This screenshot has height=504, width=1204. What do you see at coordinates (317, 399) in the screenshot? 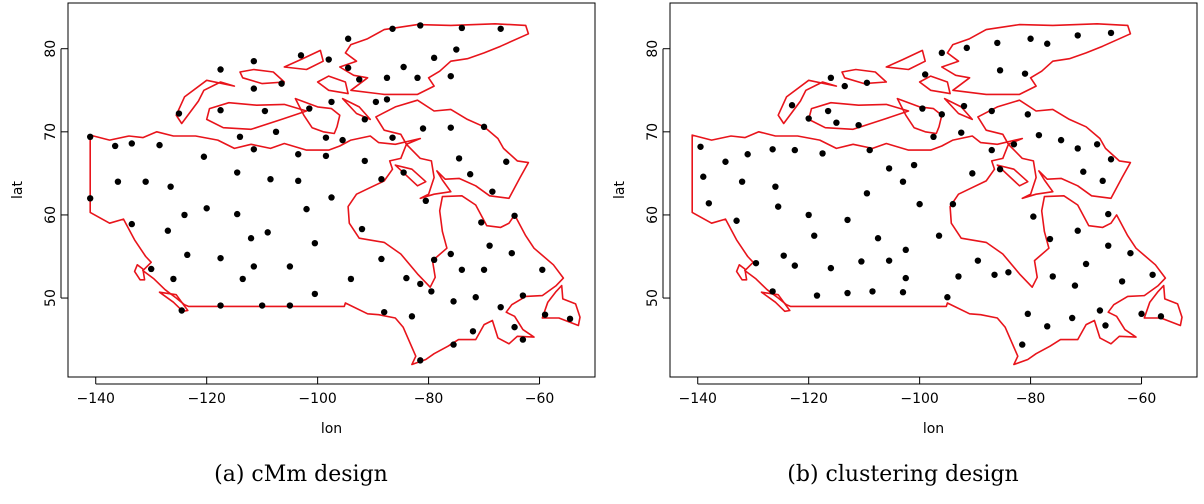
I see `x-tick-label: −100` at bounding box center [317, 399].